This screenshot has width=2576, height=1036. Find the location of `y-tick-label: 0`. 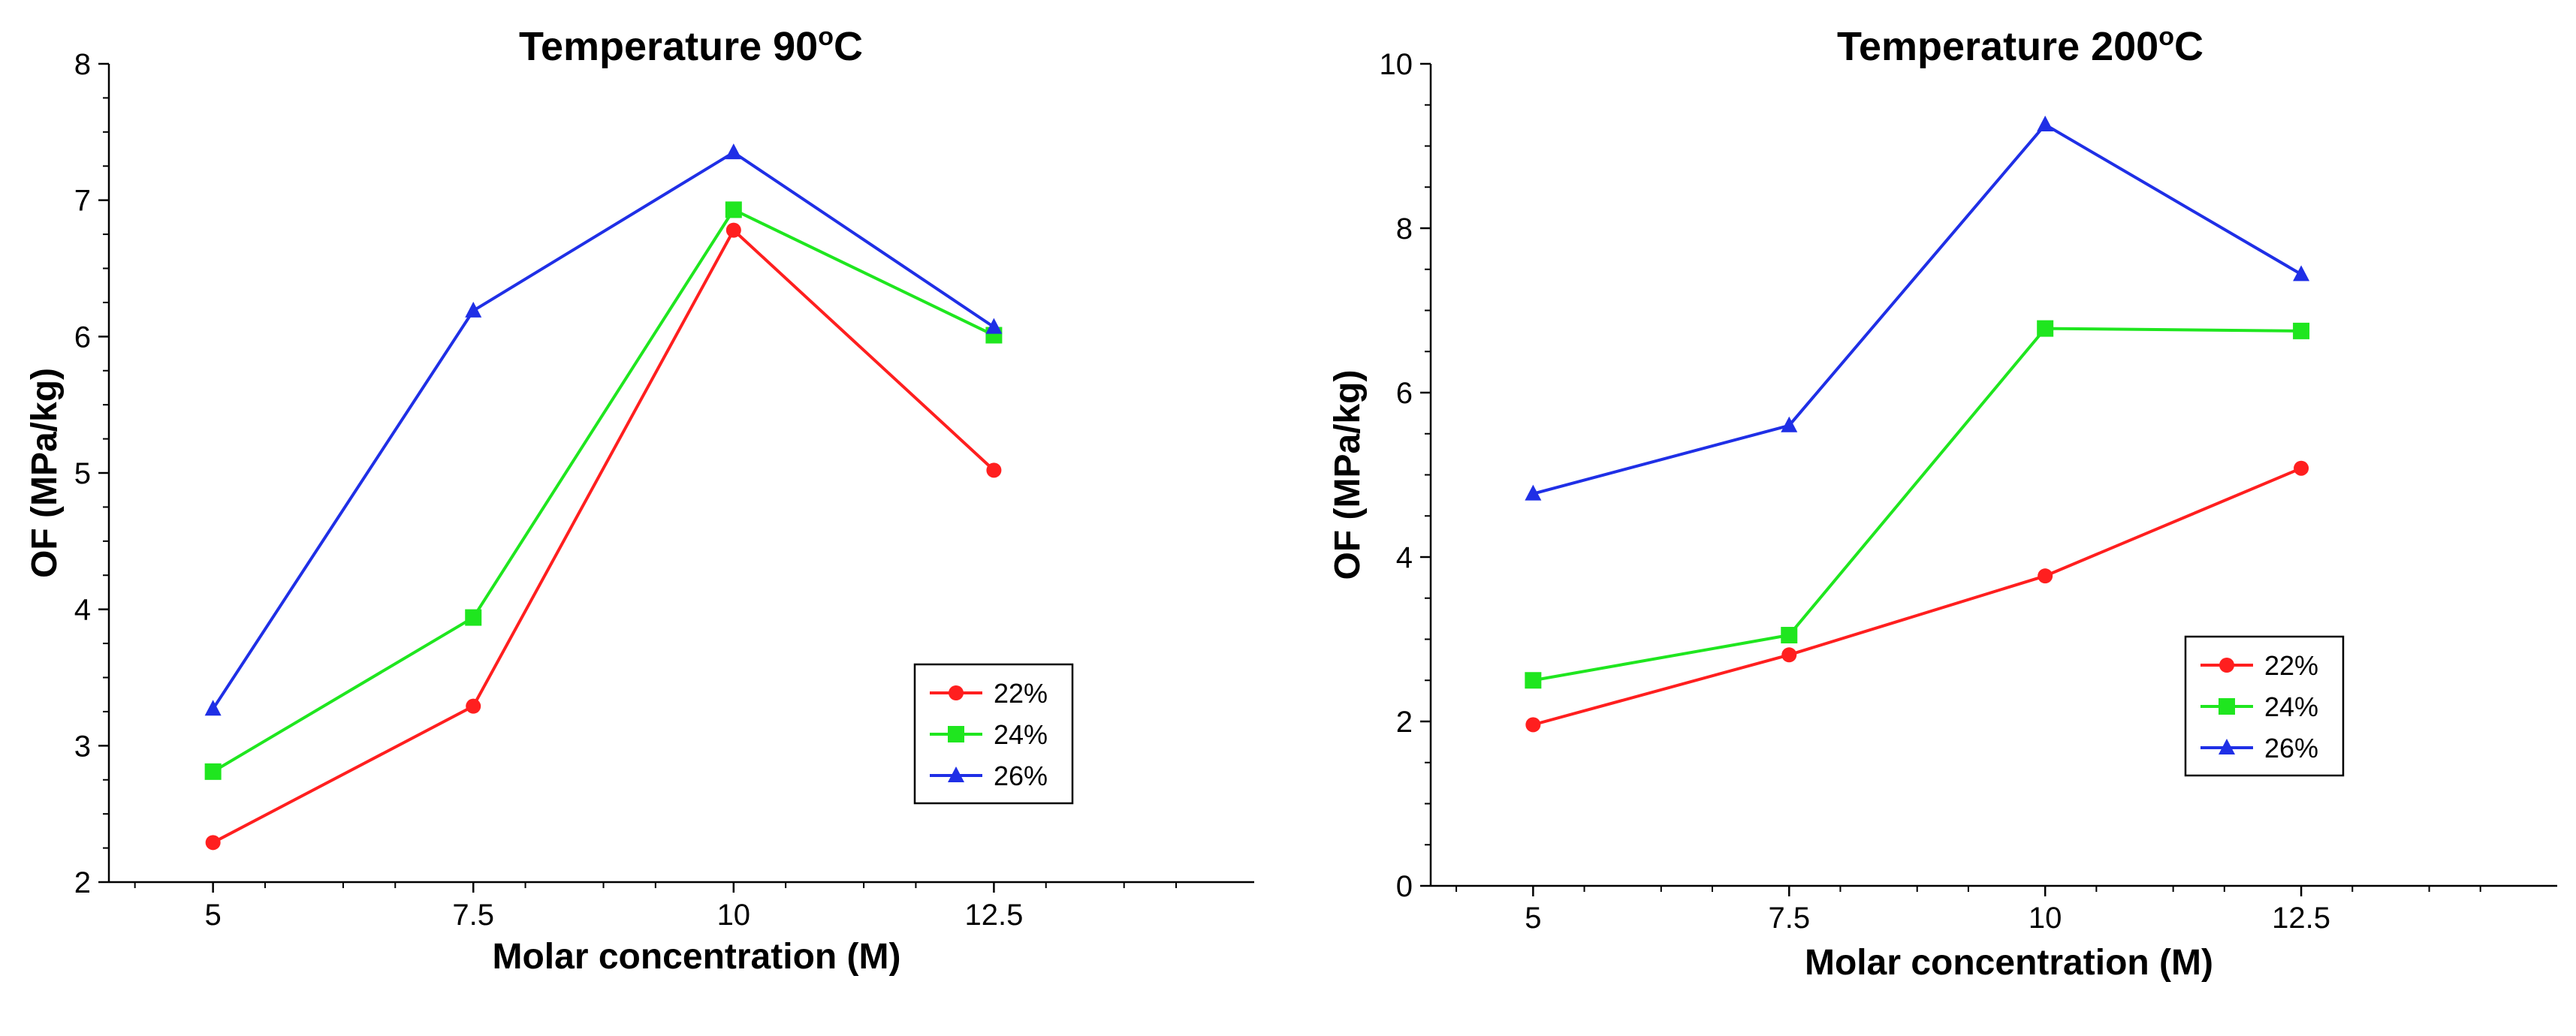

y-tick-label: 0 is located at coordinates (1404, 886).